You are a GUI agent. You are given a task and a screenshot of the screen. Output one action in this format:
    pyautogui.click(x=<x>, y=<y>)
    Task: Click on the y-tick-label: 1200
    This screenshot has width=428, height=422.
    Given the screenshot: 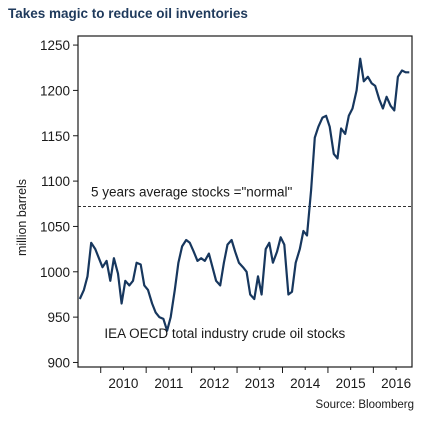 What is the action you would take?
    pyautogui.click(x=55, y=90)
    